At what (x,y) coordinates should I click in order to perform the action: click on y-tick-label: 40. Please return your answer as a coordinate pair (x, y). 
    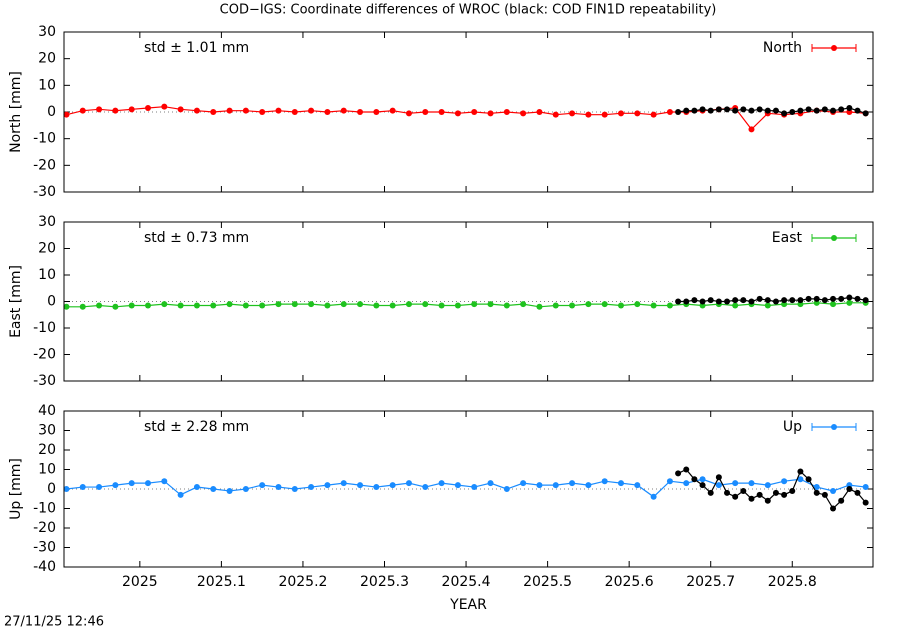
    Looking at the image, I should click on (47, 411).